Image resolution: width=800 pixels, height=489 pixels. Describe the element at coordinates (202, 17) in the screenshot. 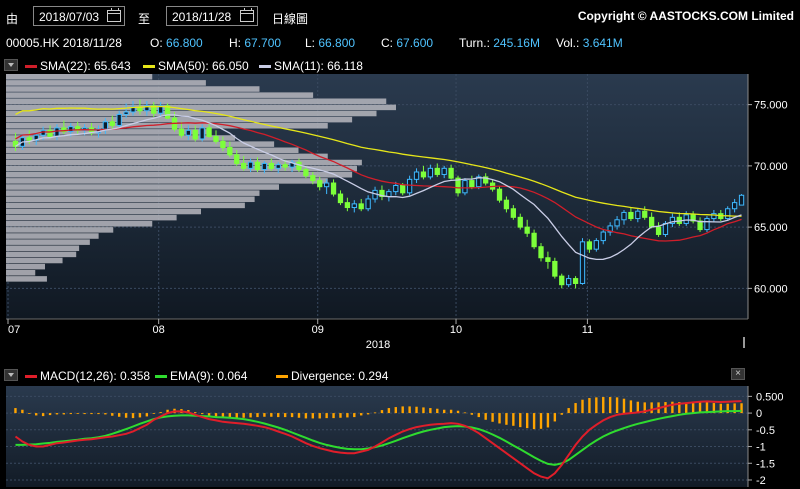

I see `end-date-value: 2018/11/28` at that location.